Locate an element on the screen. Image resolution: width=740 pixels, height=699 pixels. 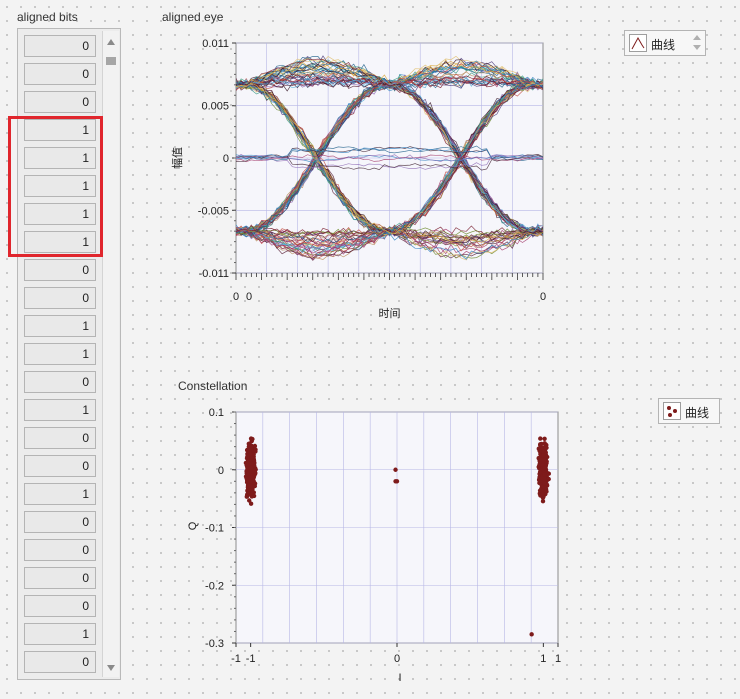
const-y-tick-label: -0.1 is located at coordinates (214, 529).